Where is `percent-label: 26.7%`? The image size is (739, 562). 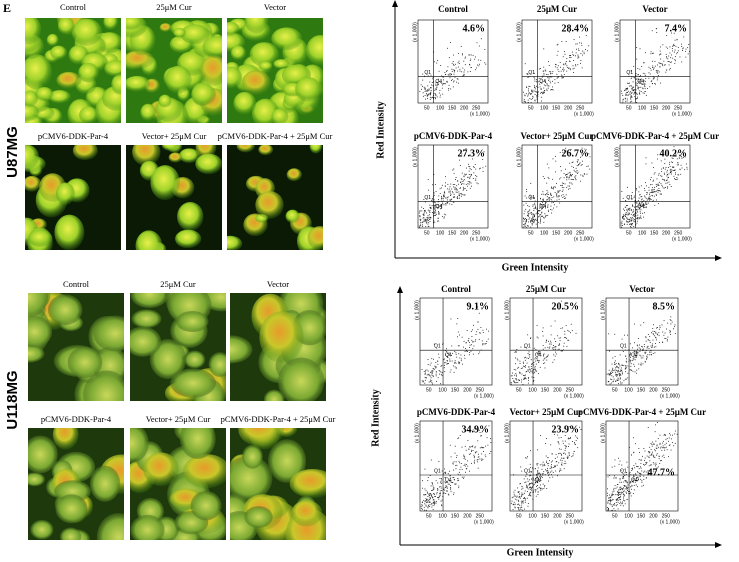 percent-label: 26.7% is located at coordinates (576, 153).